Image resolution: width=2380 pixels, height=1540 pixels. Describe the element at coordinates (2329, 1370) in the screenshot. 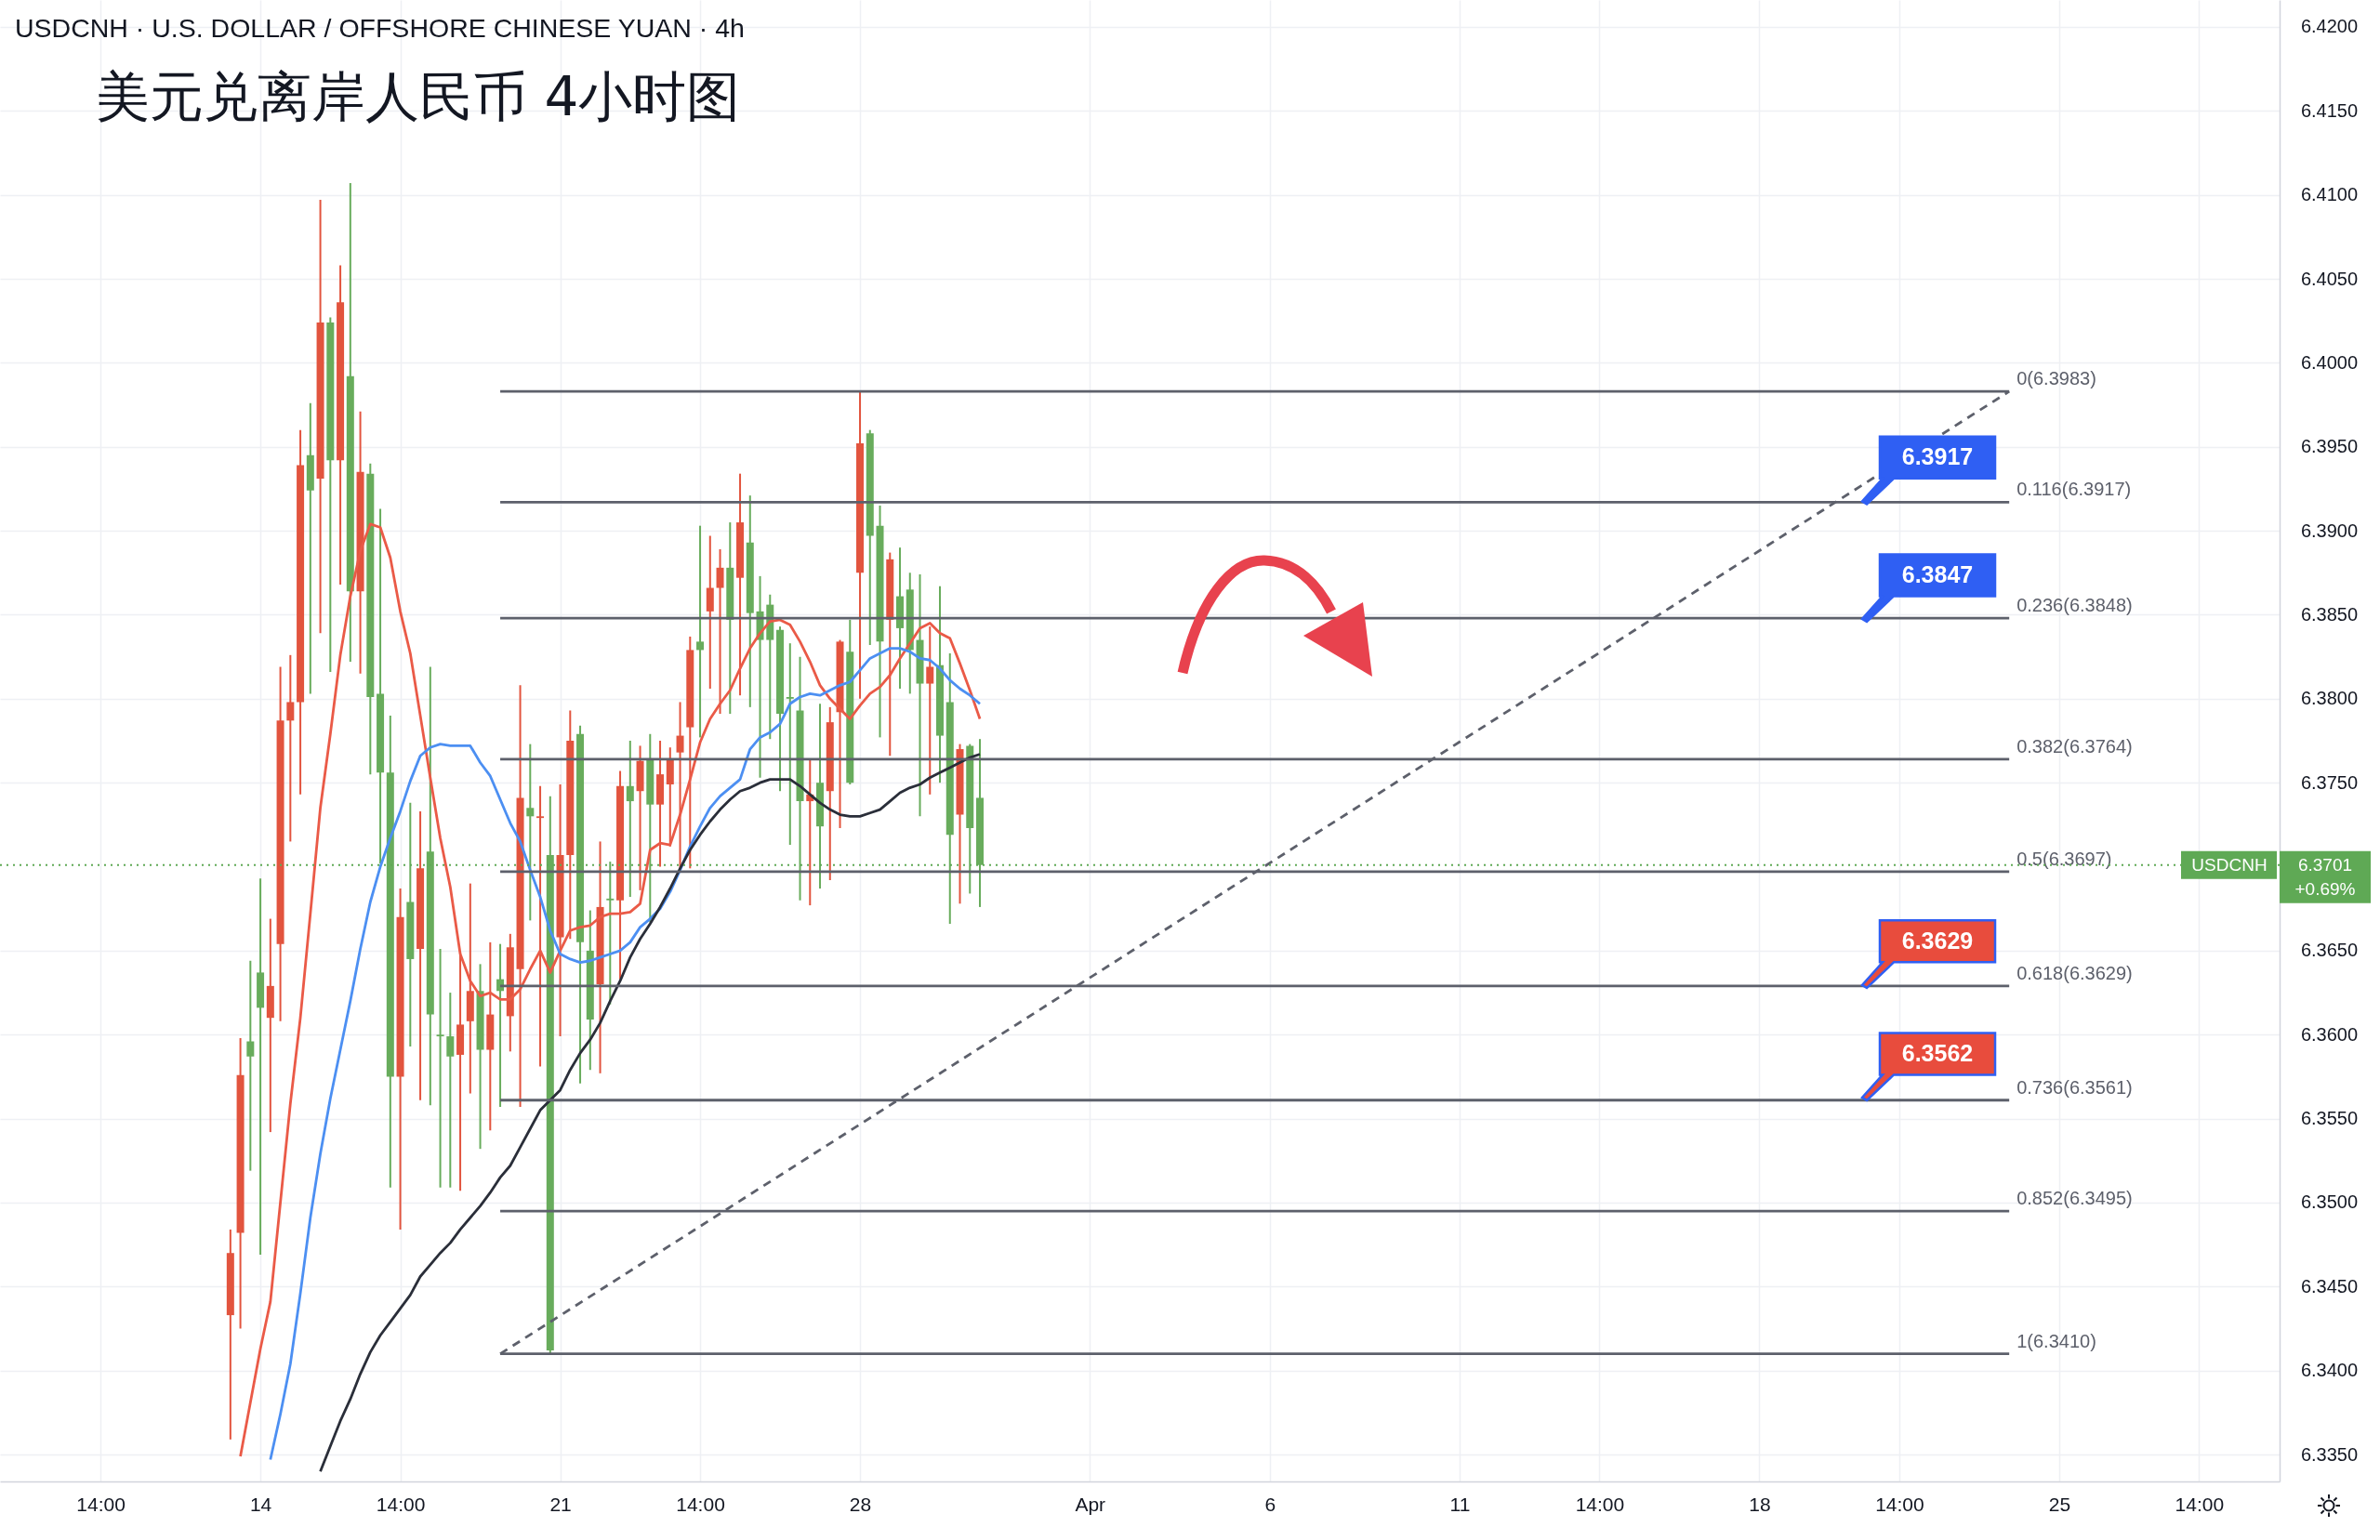

I see `y-tick-label: 6.3400` at that location.